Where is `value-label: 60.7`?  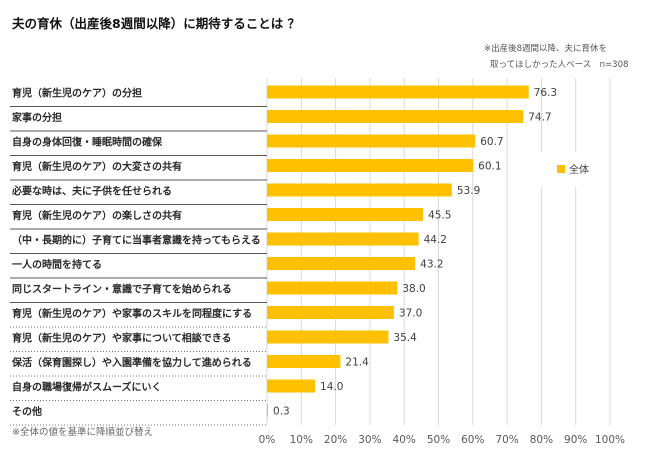
value-label: 60.7 is located at coordinates (491, 142).